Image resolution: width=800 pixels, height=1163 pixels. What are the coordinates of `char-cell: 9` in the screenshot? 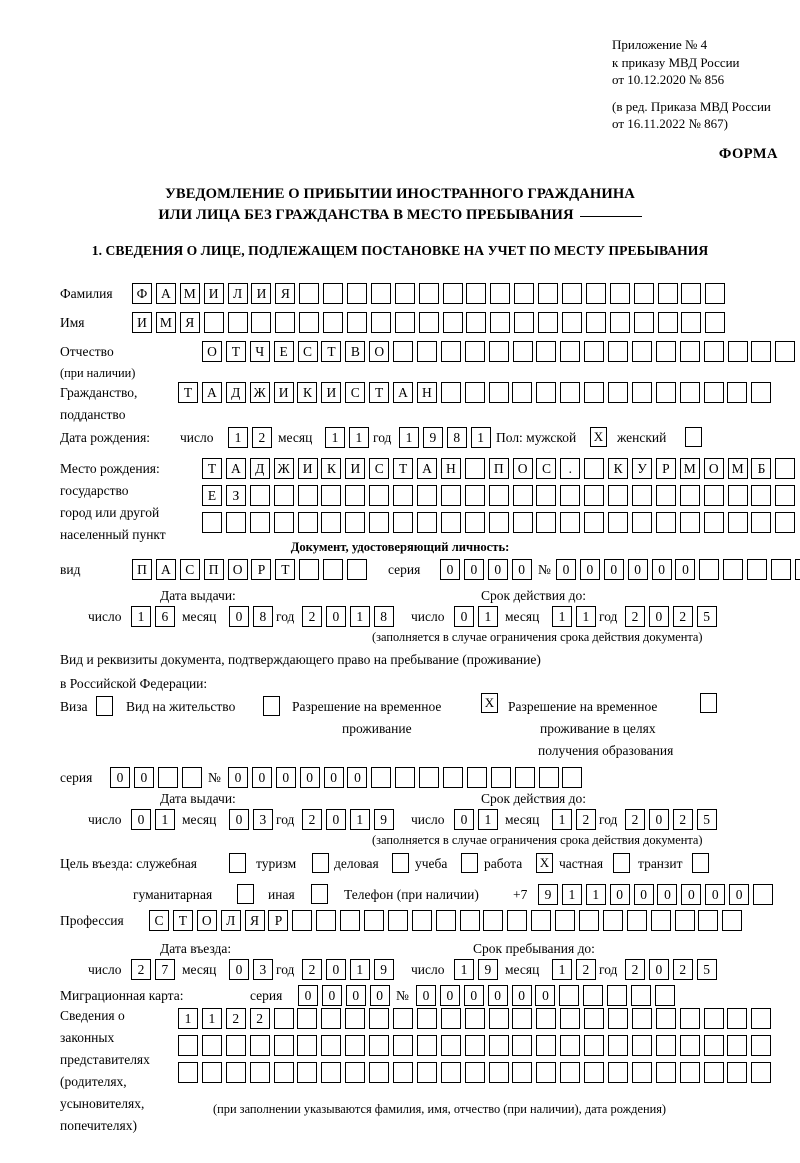 It's located at (548, 894).